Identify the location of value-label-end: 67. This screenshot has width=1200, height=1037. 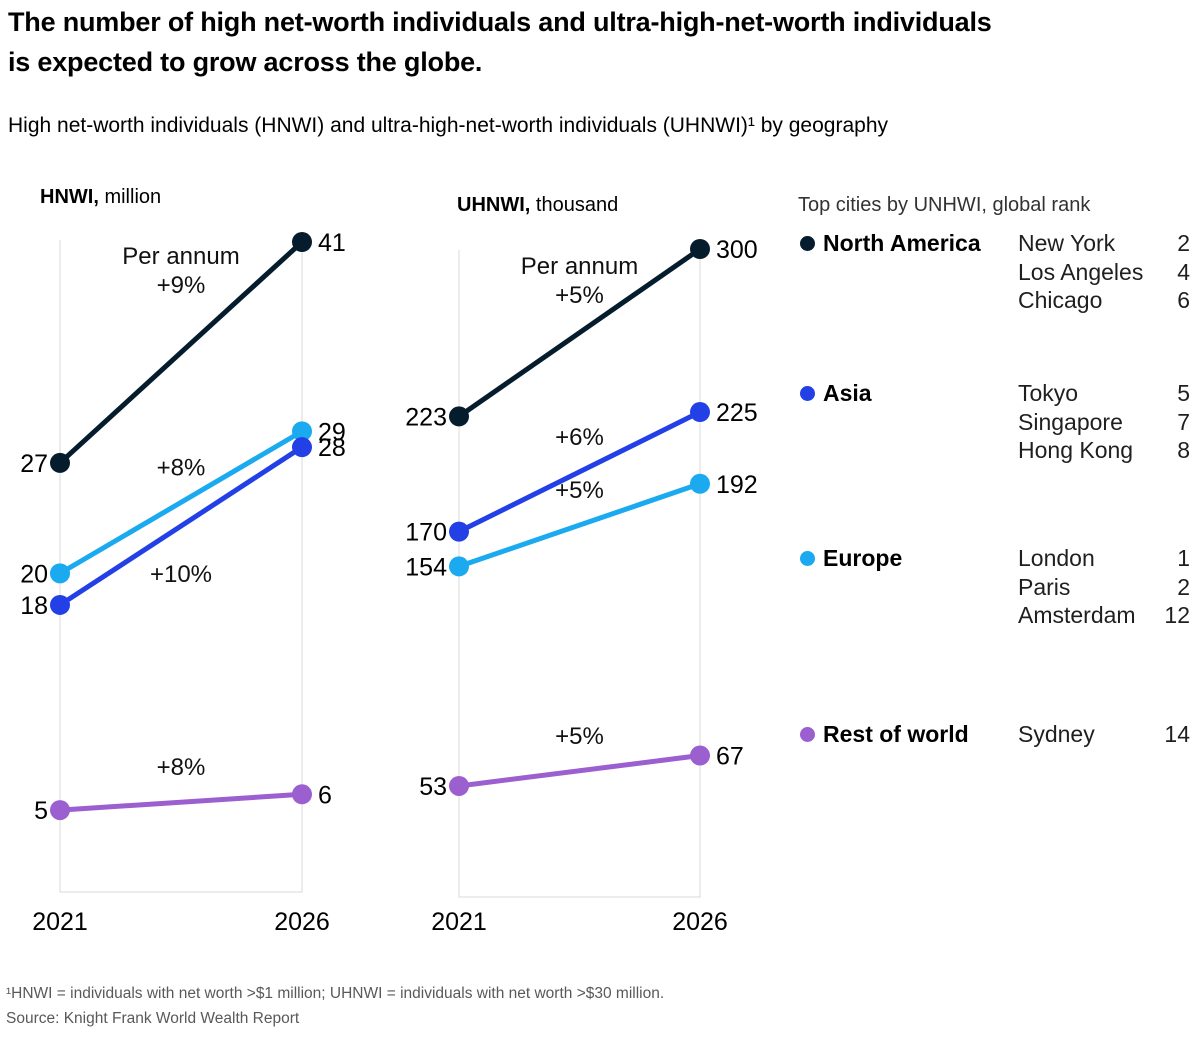
(730, 757).